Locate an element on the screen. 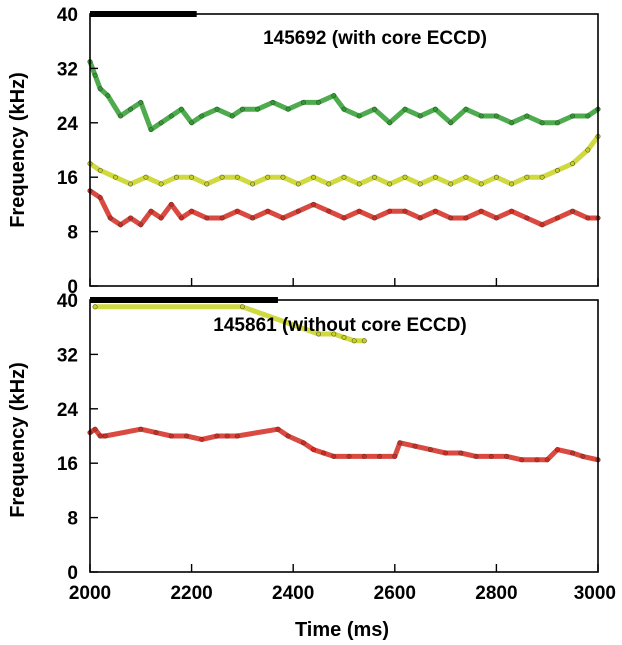 The height and width of the screenshot is (645, 622). data-point-s1-21-bottom is located at coordinates (380, 456).